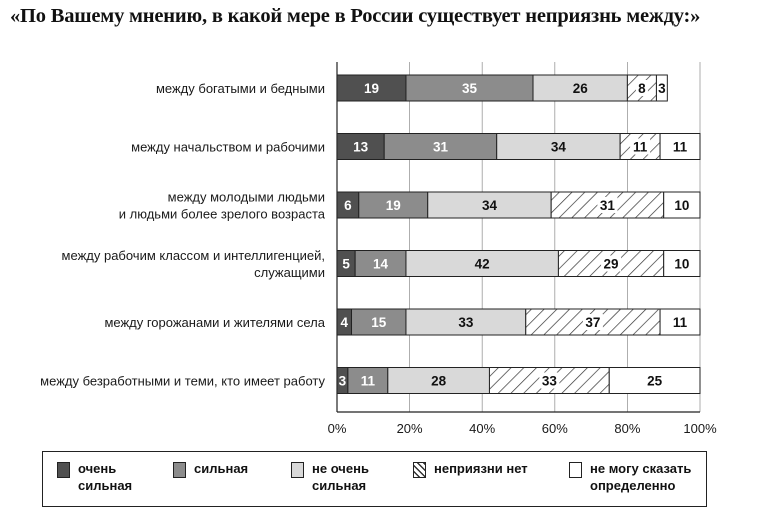 The width and height of the screenshot is (757, 521). I want to click on data-label: 8, so click(642, 88).